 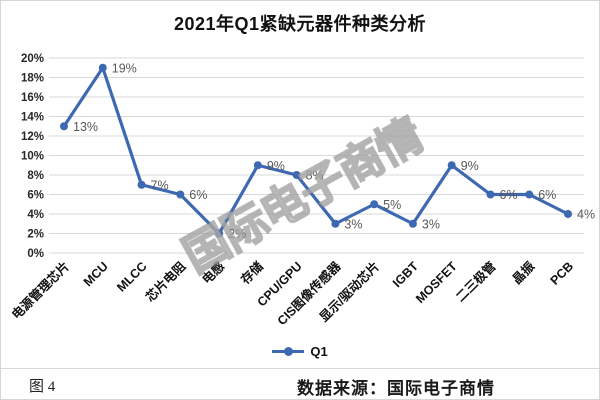 What do you see at coordinates (32, 137) in the screenshot?
I see `y-tick-label: 12%` at bounding box center [32, 137].